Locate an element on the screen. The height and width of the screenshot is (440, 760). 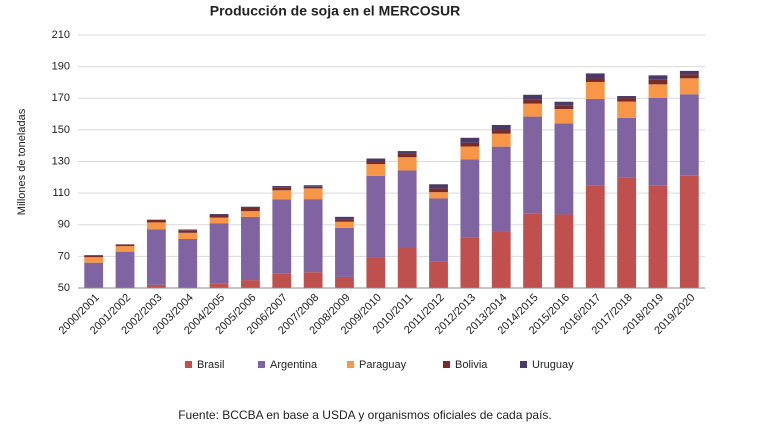
y-tick-label: 170 is located at coordinates (61, 98).